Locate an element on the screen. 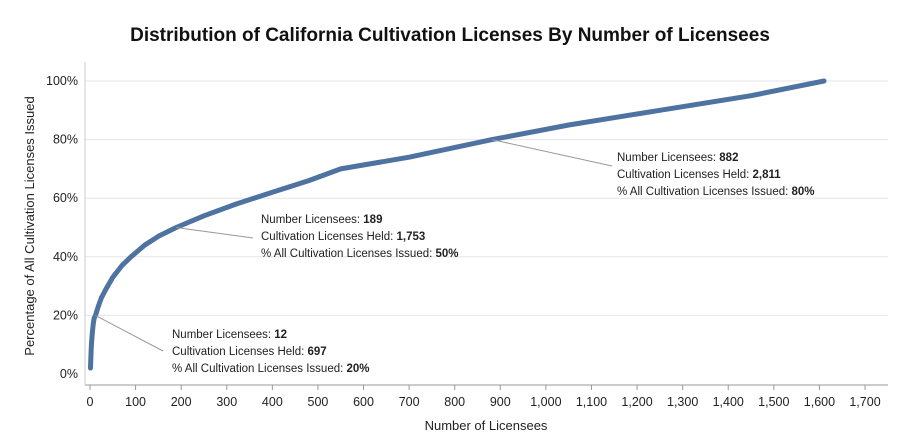  x-tick-label: 1,600 is located at coordinates (819, 402).